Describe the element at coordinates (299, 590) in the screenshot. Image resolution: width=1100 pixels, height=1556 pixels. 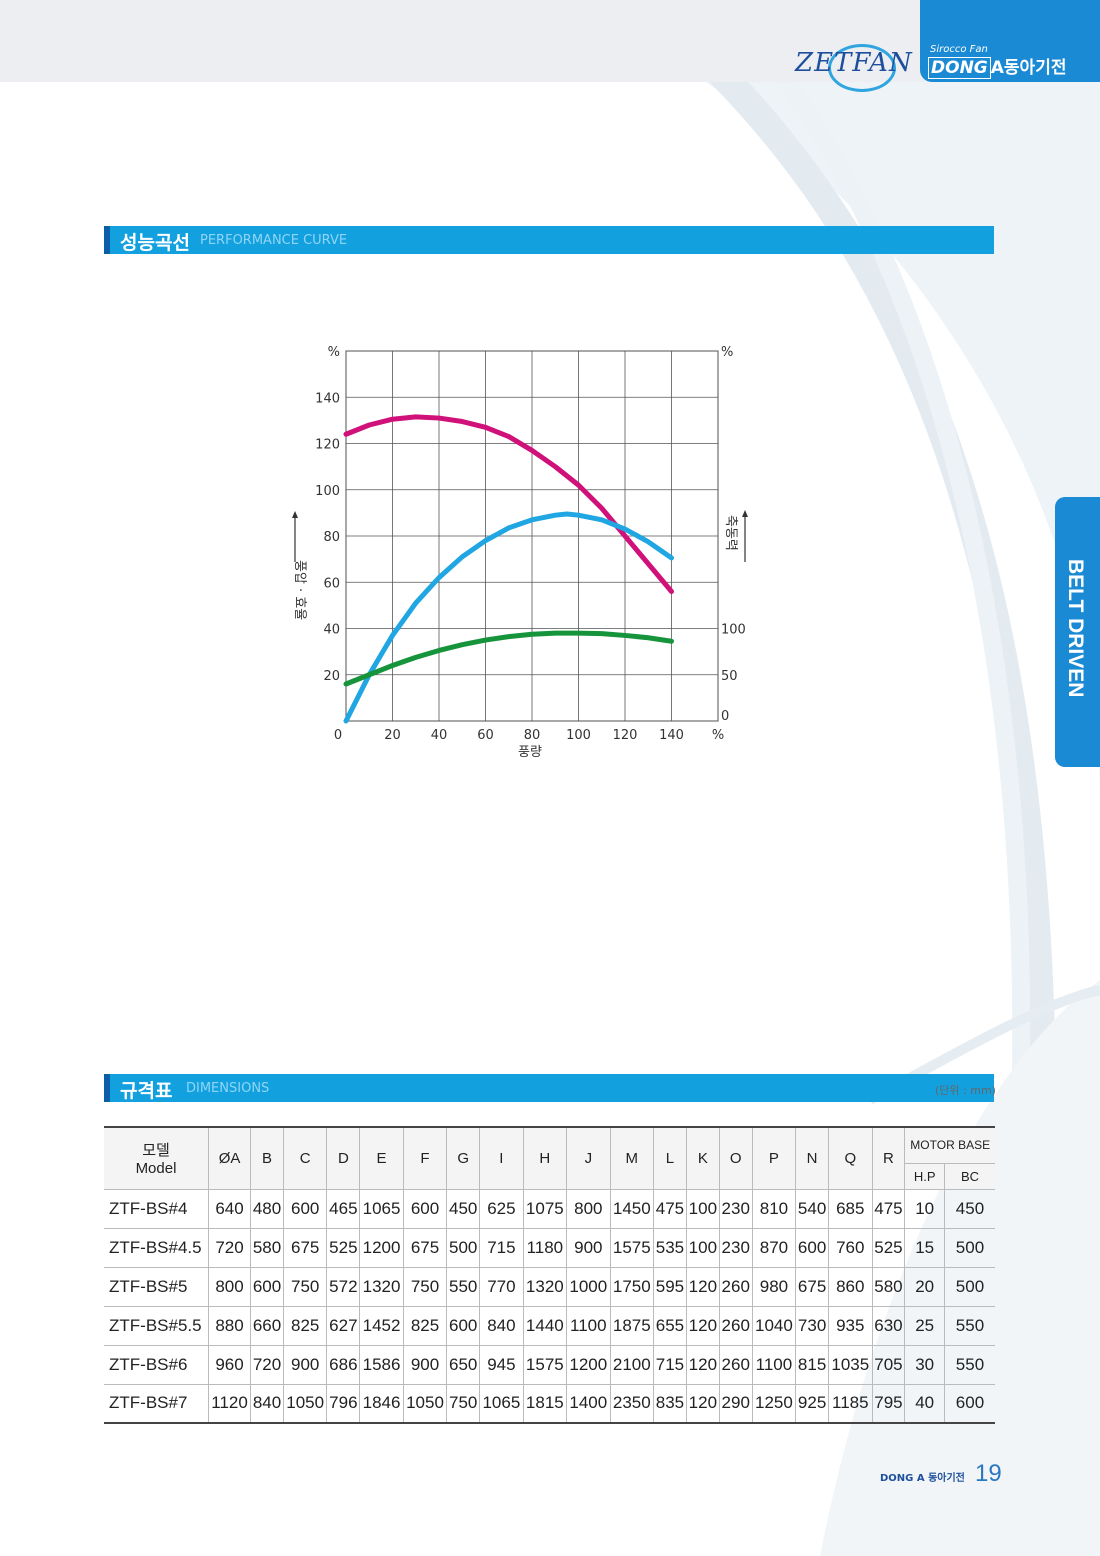
I see `left-axis-label: 풍압 · 효율` at that location.